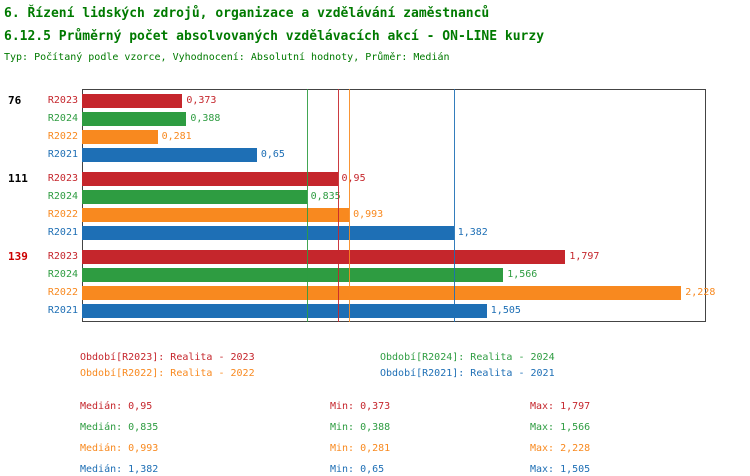 Image resolution: width=750 pixels, height=476 pixels. What do you see at coordinates (560, 448) in the screenshot?
I see `stat-max: Max: 2,228` at bounding box center [560, 448].